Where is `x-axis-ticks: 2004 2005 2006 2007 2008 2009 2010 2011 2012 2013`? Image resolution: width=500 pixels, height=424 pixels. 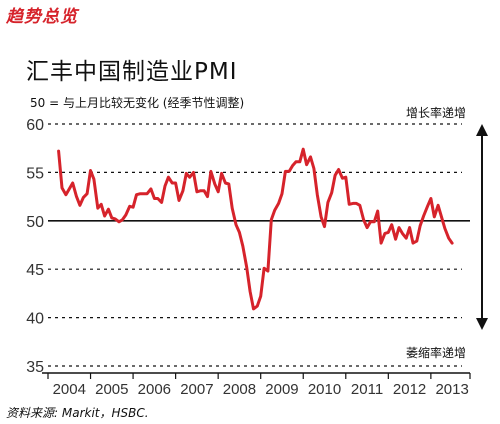
x-axis-ticks: 2004 2005 2006 2007 2008 2009 2010 2011 2012 2013 is located at coordinates (261, 389).